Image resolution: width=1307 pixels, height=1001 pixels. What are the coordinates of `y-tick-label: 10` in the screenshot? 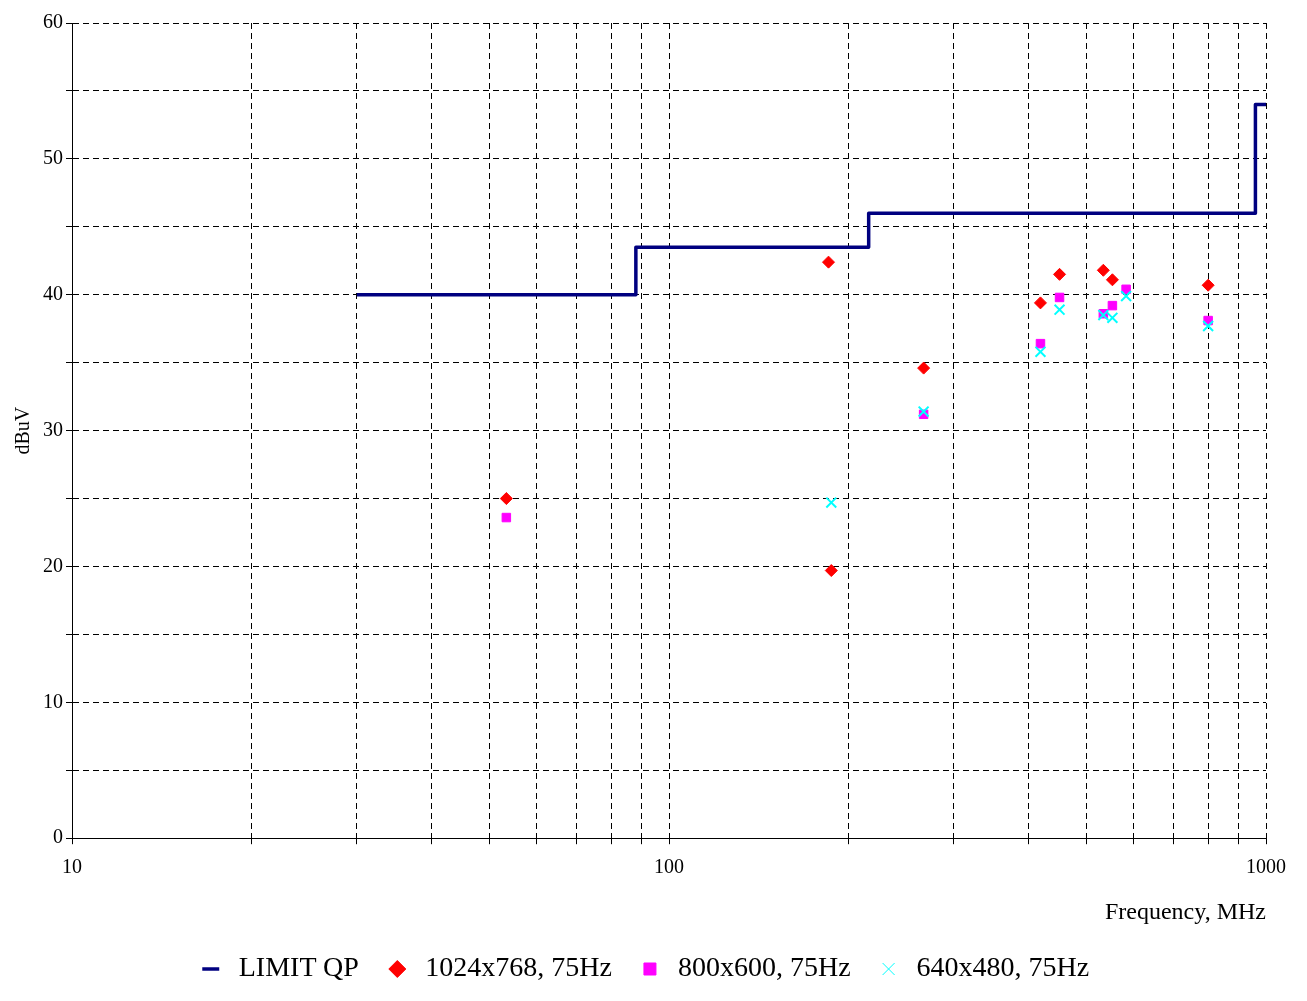 It's located at (53, 700).